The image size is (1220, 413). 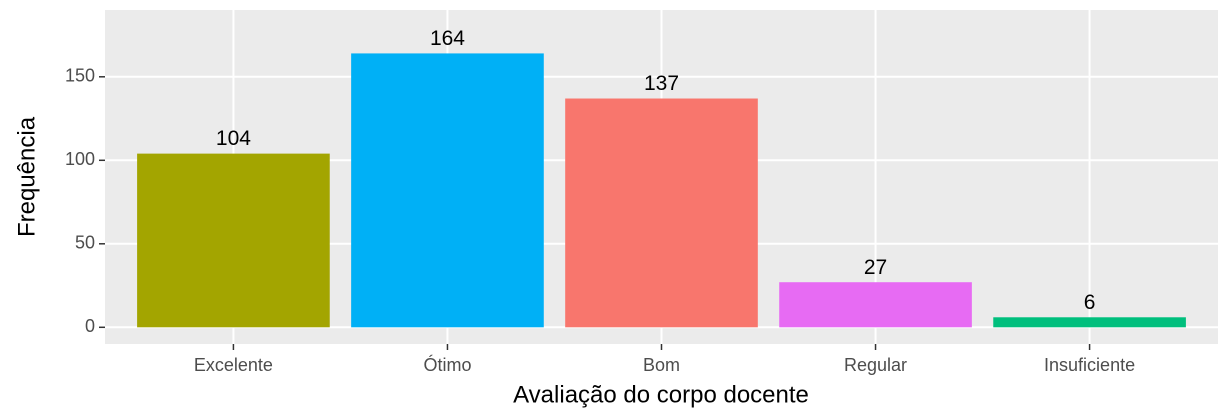 What do you see at coordinates (90, 326) in the screenshot?
I see `y-tick-label: 0` at bounding box center [90, 326].